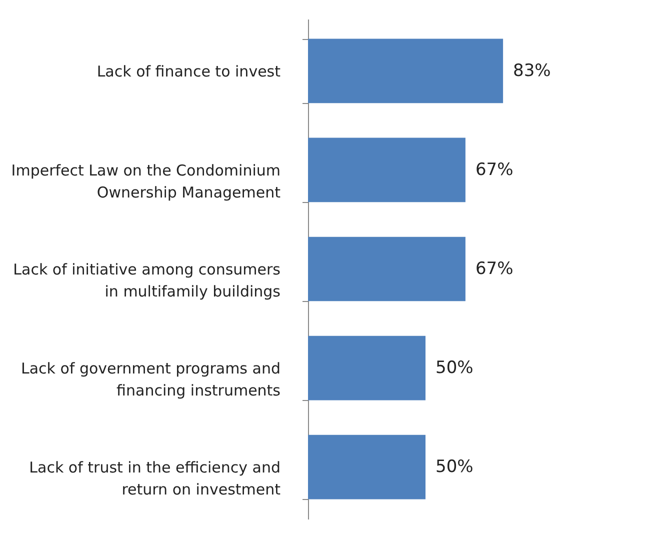 This screenshot has height=534, width=649. I want to click on y-tick-label: Lack of initiative among consumers in multifamily buildings, so click(147, 280).